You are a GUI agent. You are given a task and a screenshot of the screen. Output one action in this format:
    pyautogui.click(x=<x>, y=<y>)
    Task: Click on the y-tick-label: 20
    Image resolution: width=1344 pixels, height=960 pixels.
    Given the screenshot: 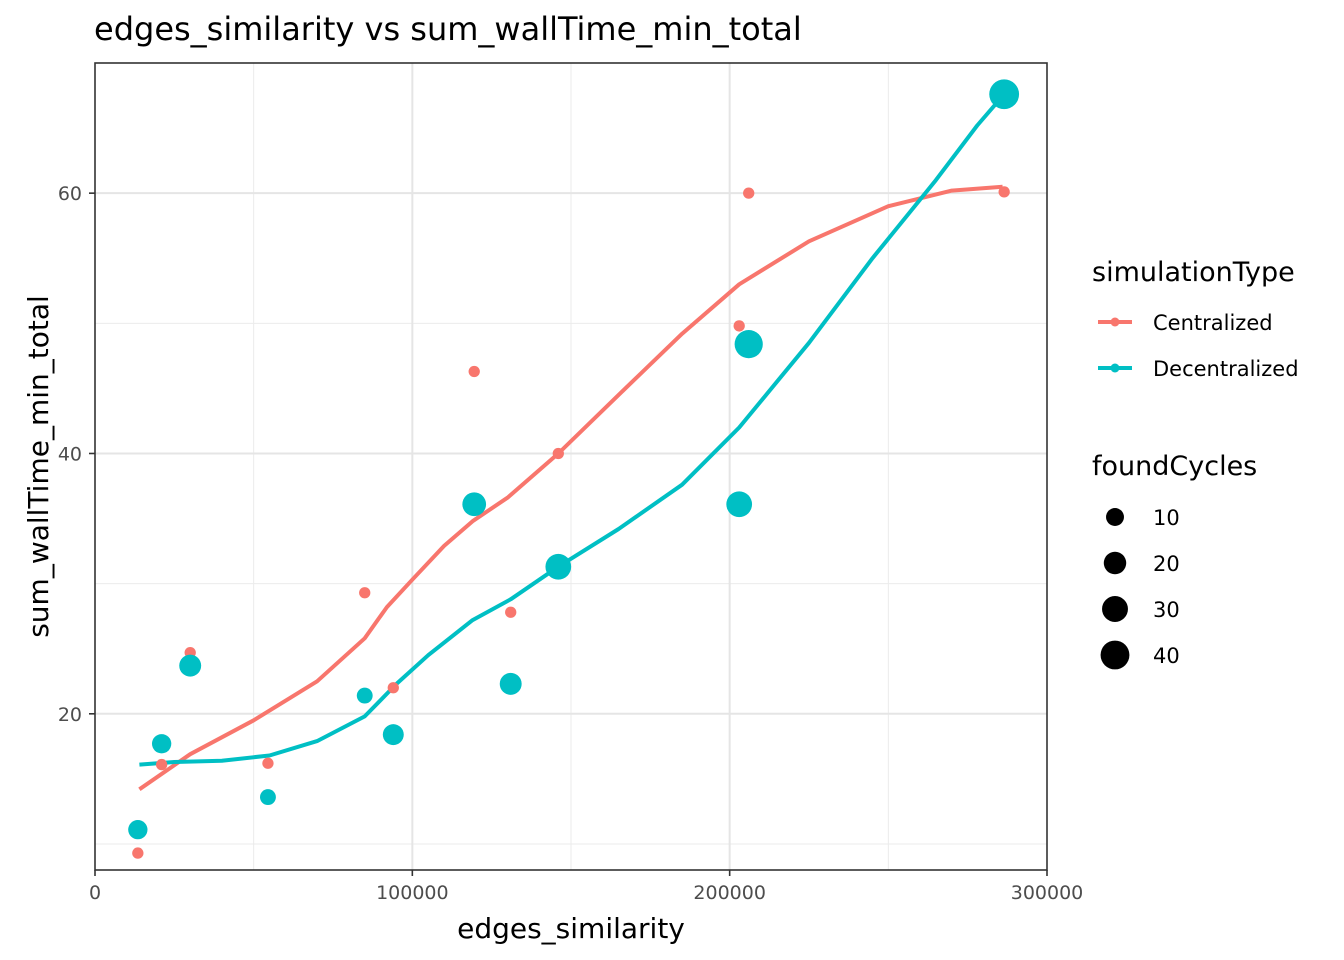 What is the action you would take?
    pyautogui.click(x=70, y=715)
    